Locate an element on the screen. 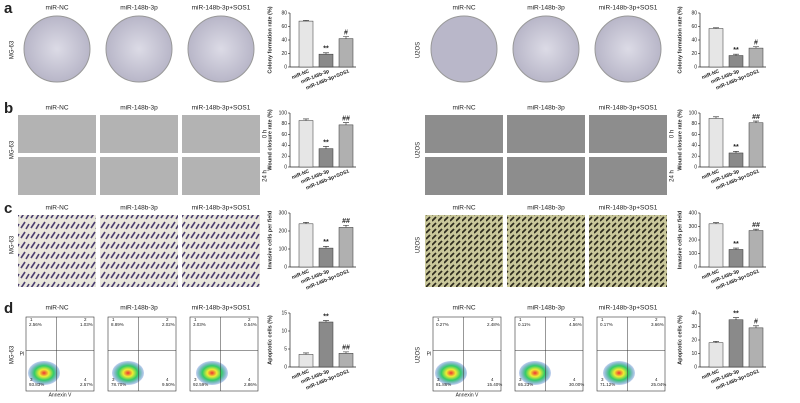 The height and width of the screenshot is (403, 800). quadrant-percent: 2.48% is located at coordinates (493, 324).